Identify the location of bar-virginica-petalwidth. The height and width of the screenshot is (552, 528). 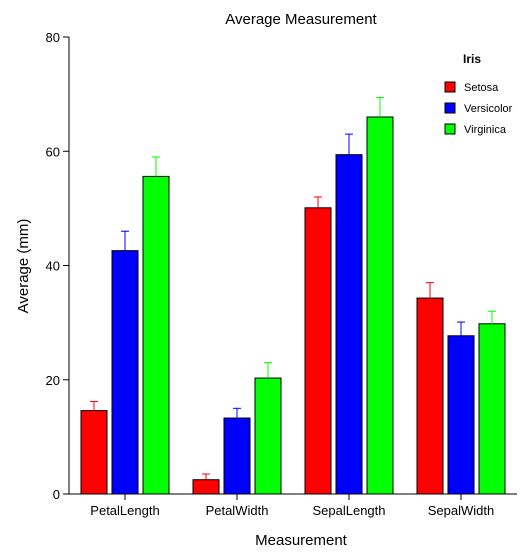
(268, 436).